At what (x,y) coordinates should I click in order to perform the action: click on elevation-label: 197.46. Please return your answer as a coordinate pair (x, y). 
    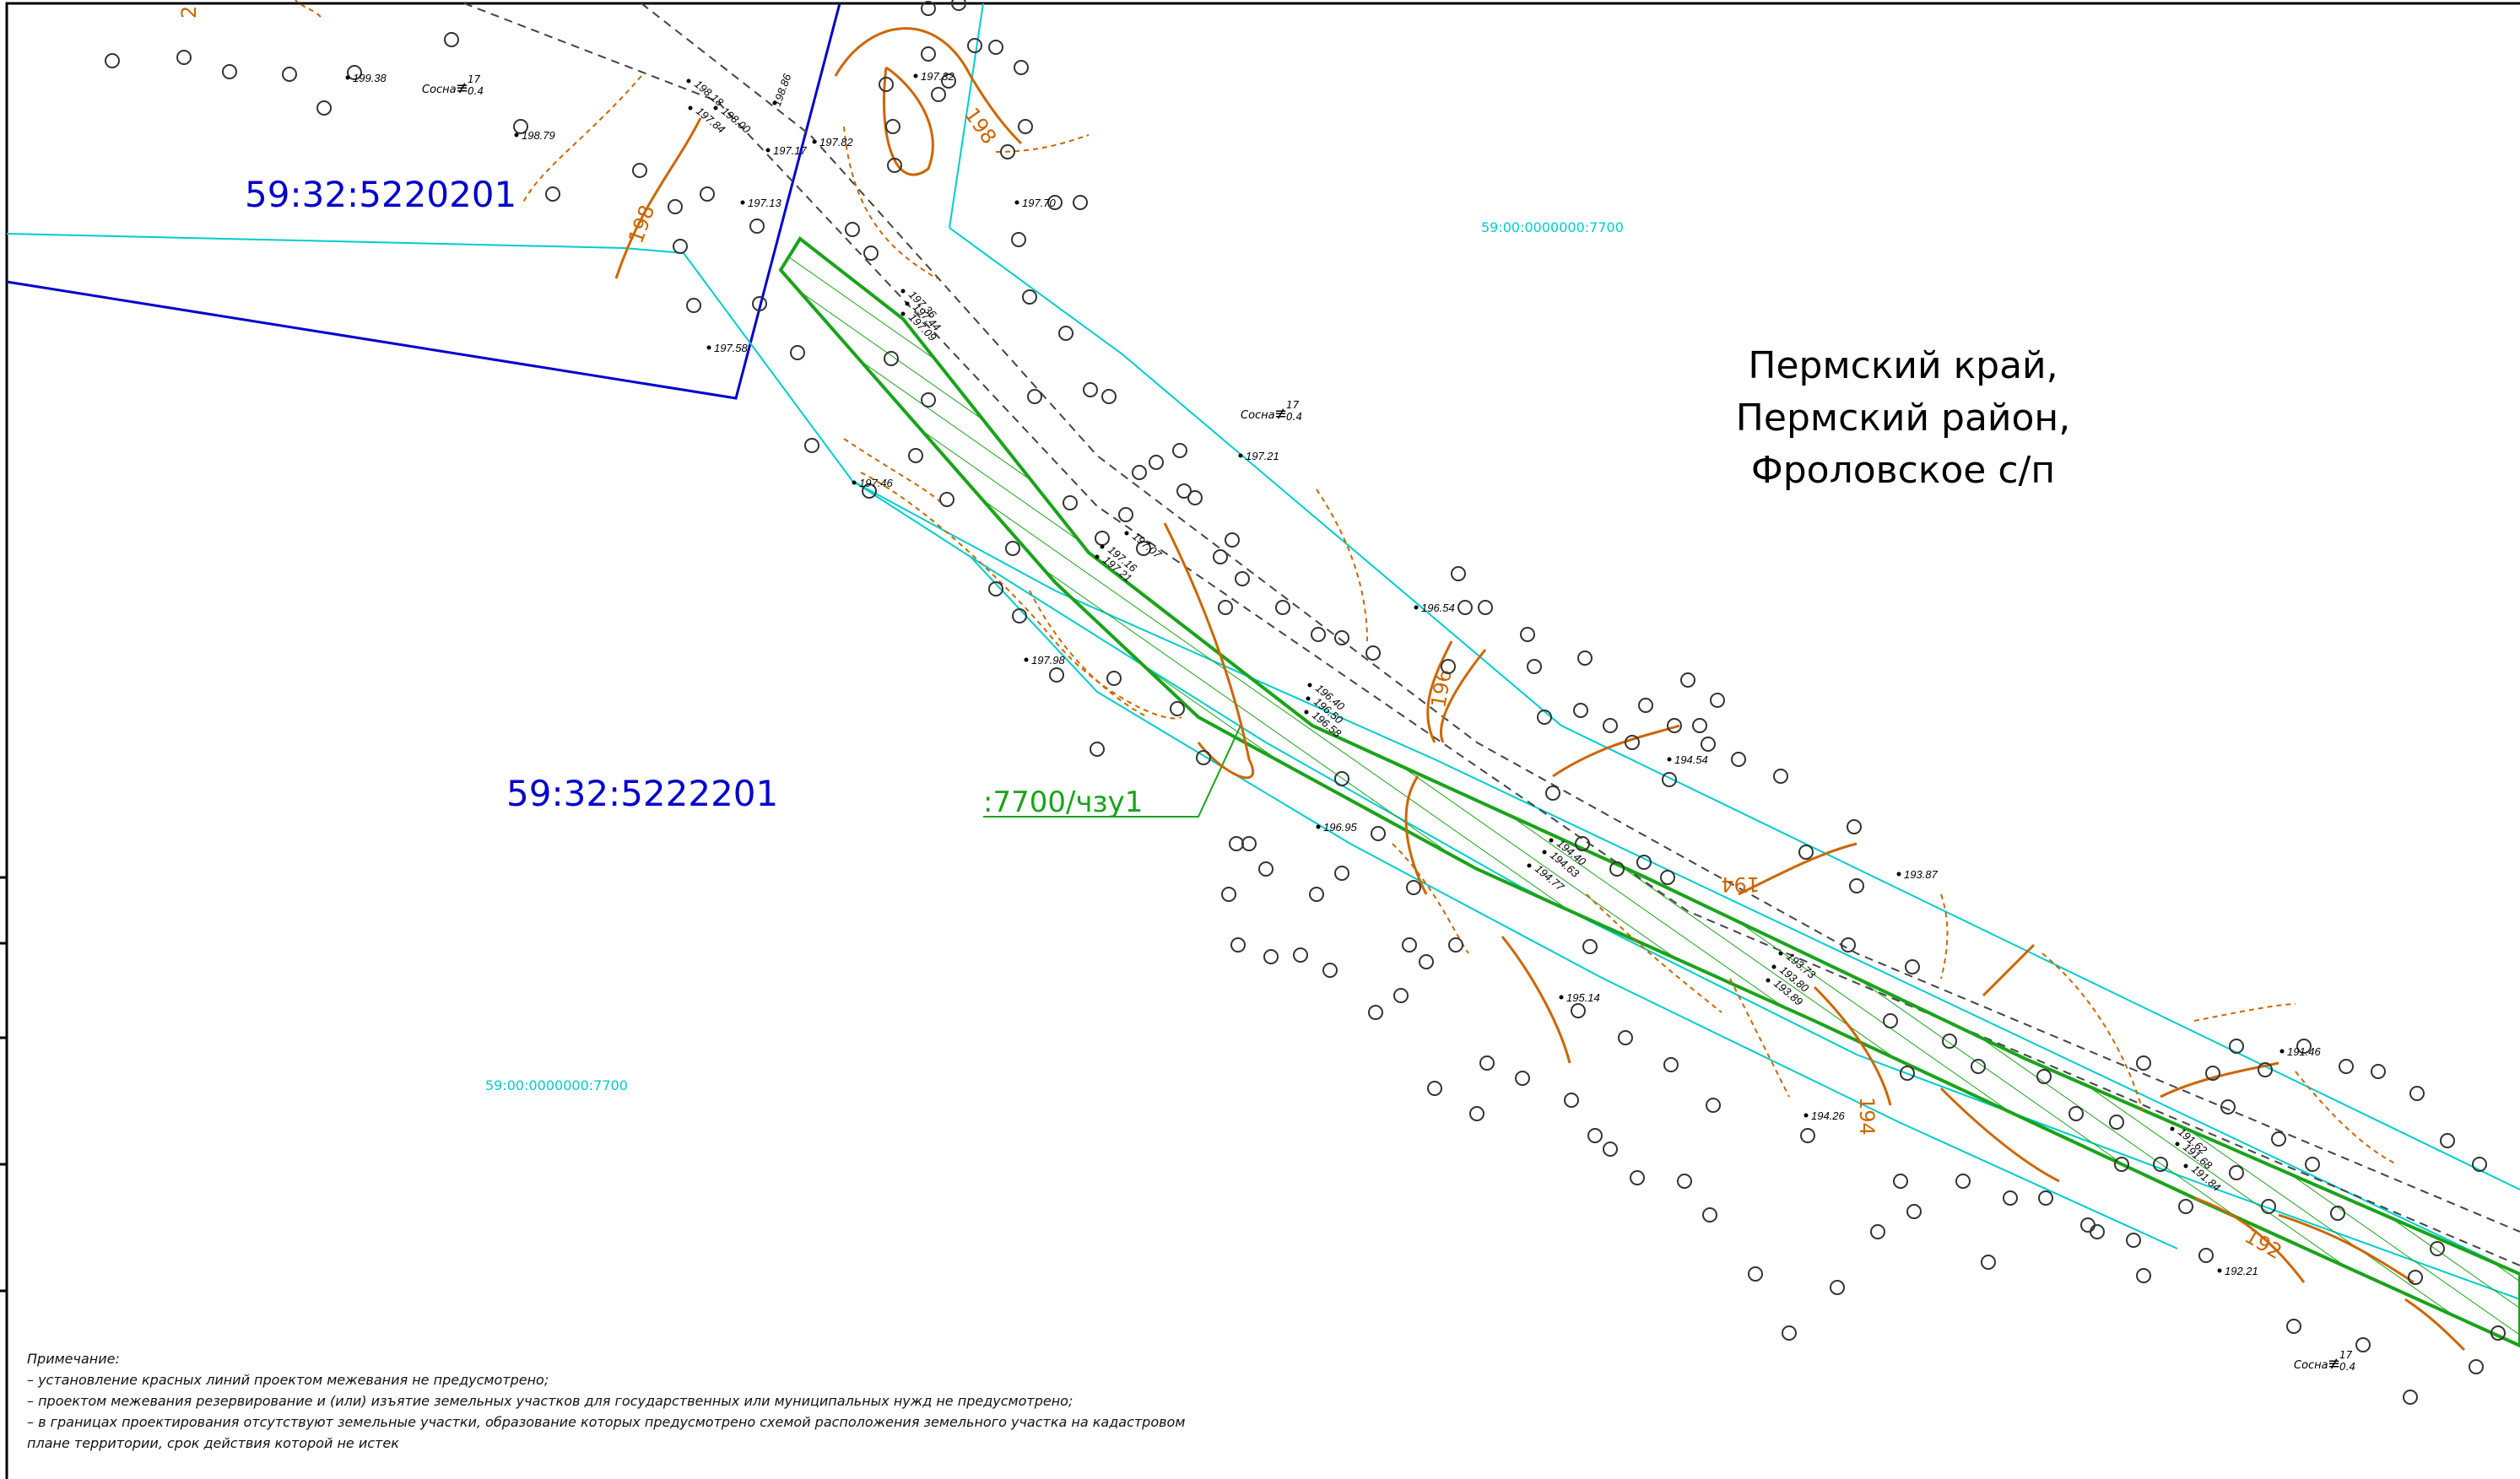
    Looking at the image, I should click on (876, 483).